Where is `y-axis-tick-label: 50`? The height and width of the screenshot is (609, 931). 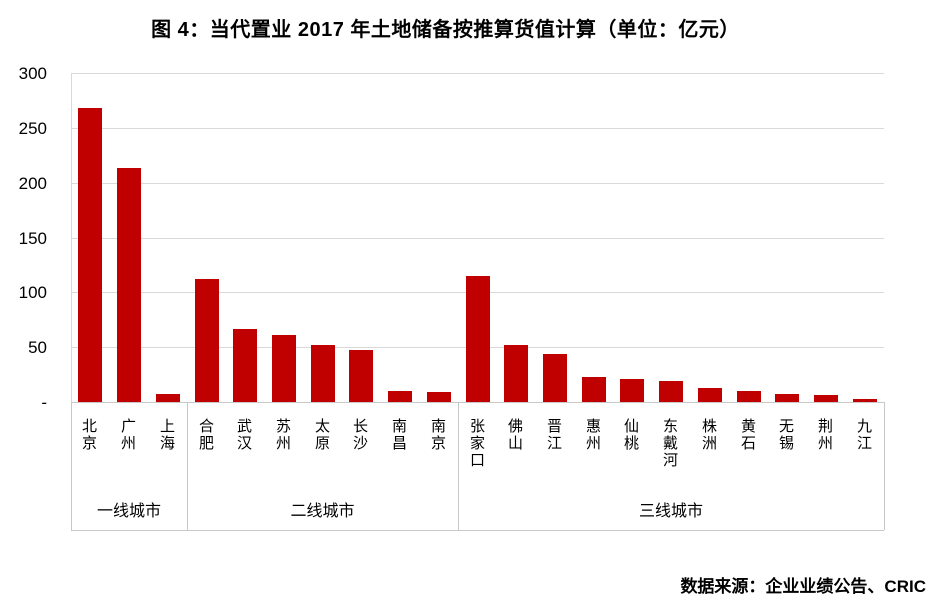
y-axis-tick-label: 50 is located at coordinates (37, 347).